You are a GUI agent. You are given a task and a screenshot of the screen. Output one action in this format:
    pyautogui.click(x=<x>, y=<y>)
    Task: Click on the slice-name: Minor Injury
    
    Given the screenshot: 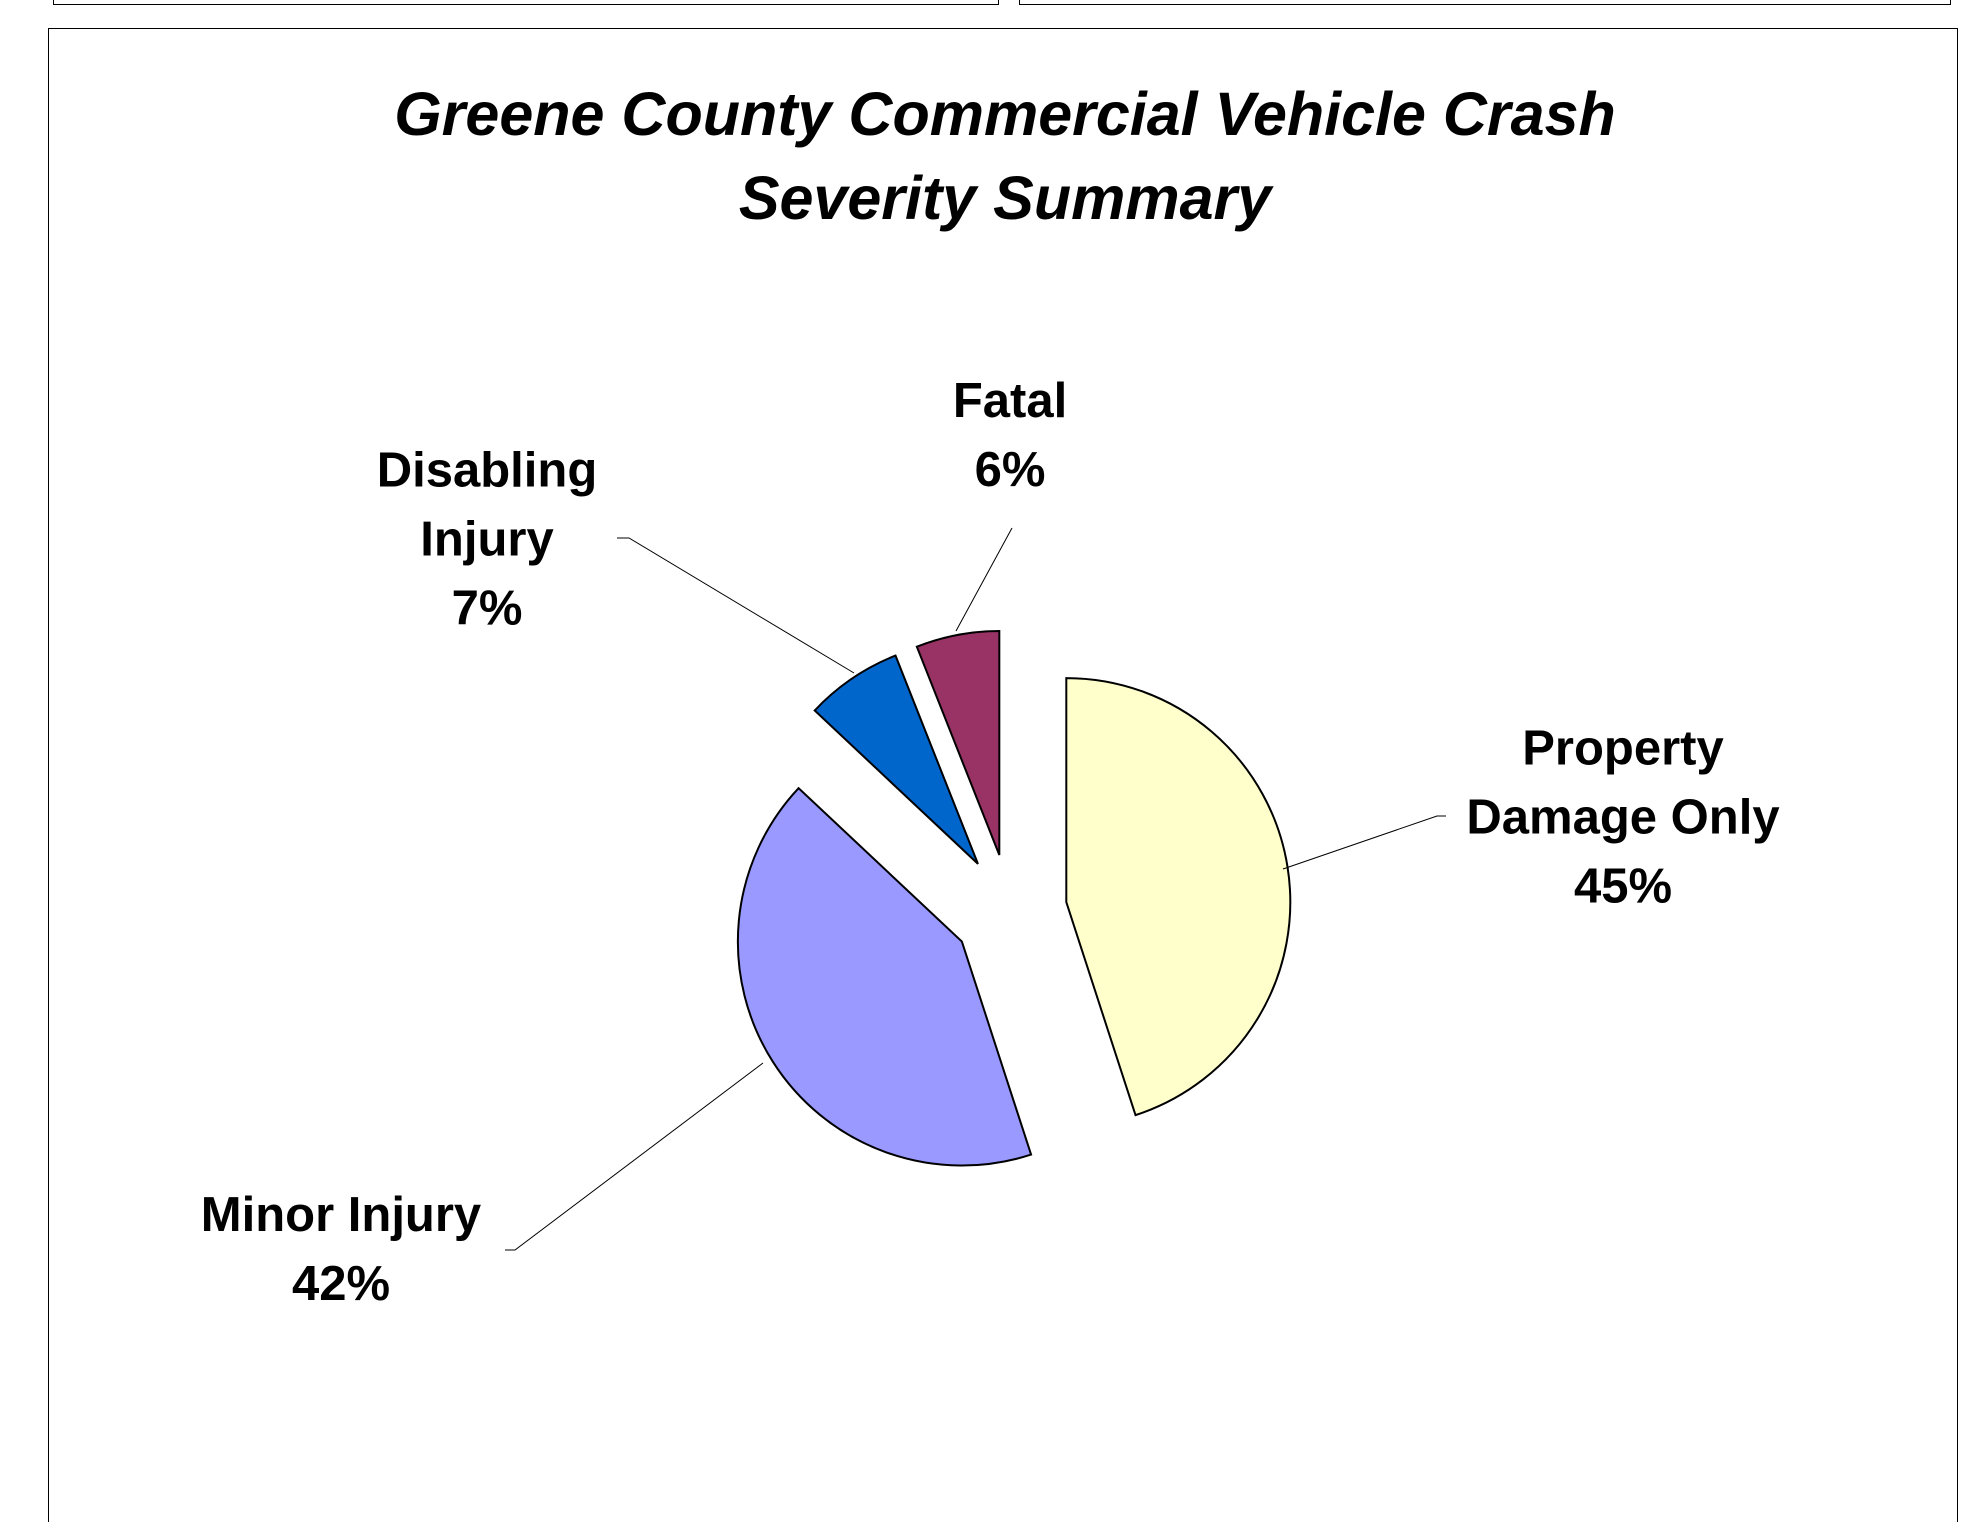 What is the action you would take?
    pyautogui.click(x=341, y=1215)
    